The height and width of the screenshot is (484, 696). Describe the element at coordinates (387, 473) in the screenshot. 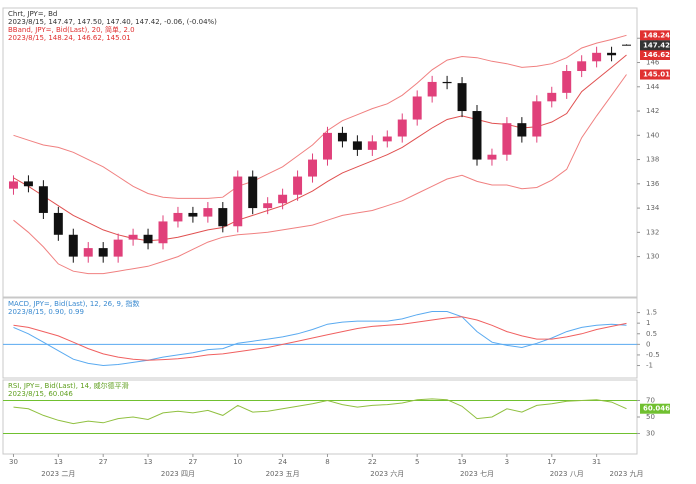

I see `month-label: 2023 六月` at that location.